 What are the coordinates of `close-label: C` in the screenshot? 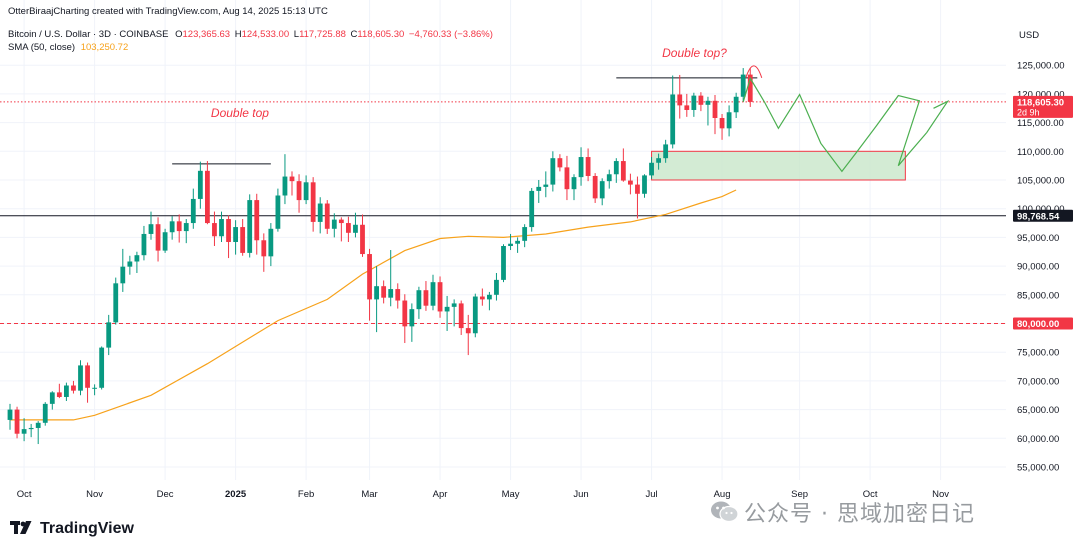 It's located at (354, 34).